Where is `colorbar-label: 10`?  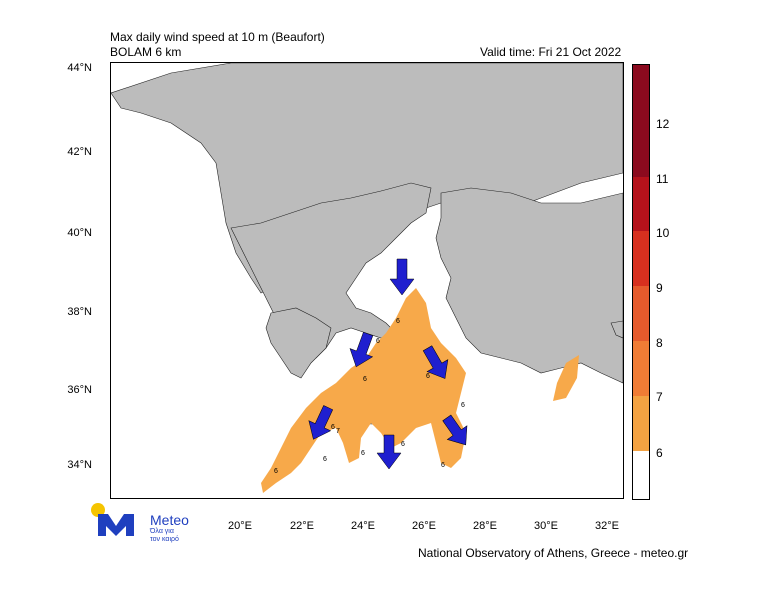
colorbar-label: 10 is located at coordinates (663, 233).